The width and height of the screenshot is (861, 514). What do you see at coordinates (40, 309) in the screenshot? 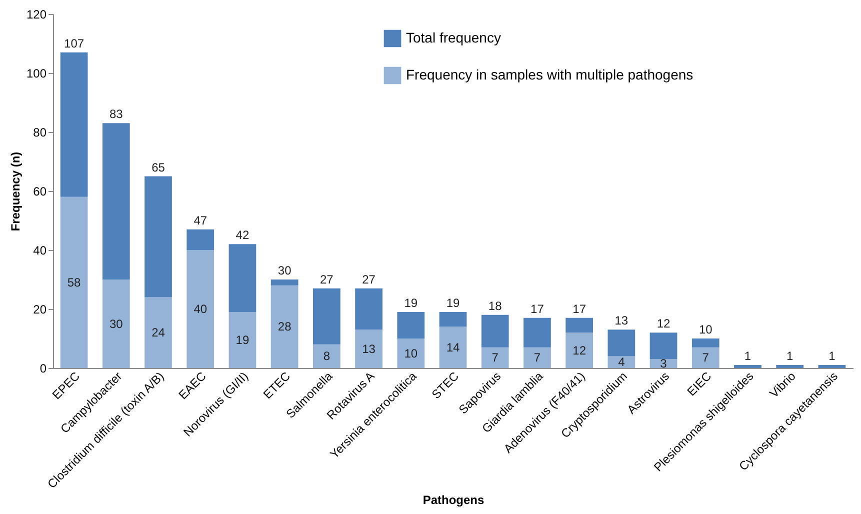
I see `y-tick-label: 20` at bounding box center [40, 309].